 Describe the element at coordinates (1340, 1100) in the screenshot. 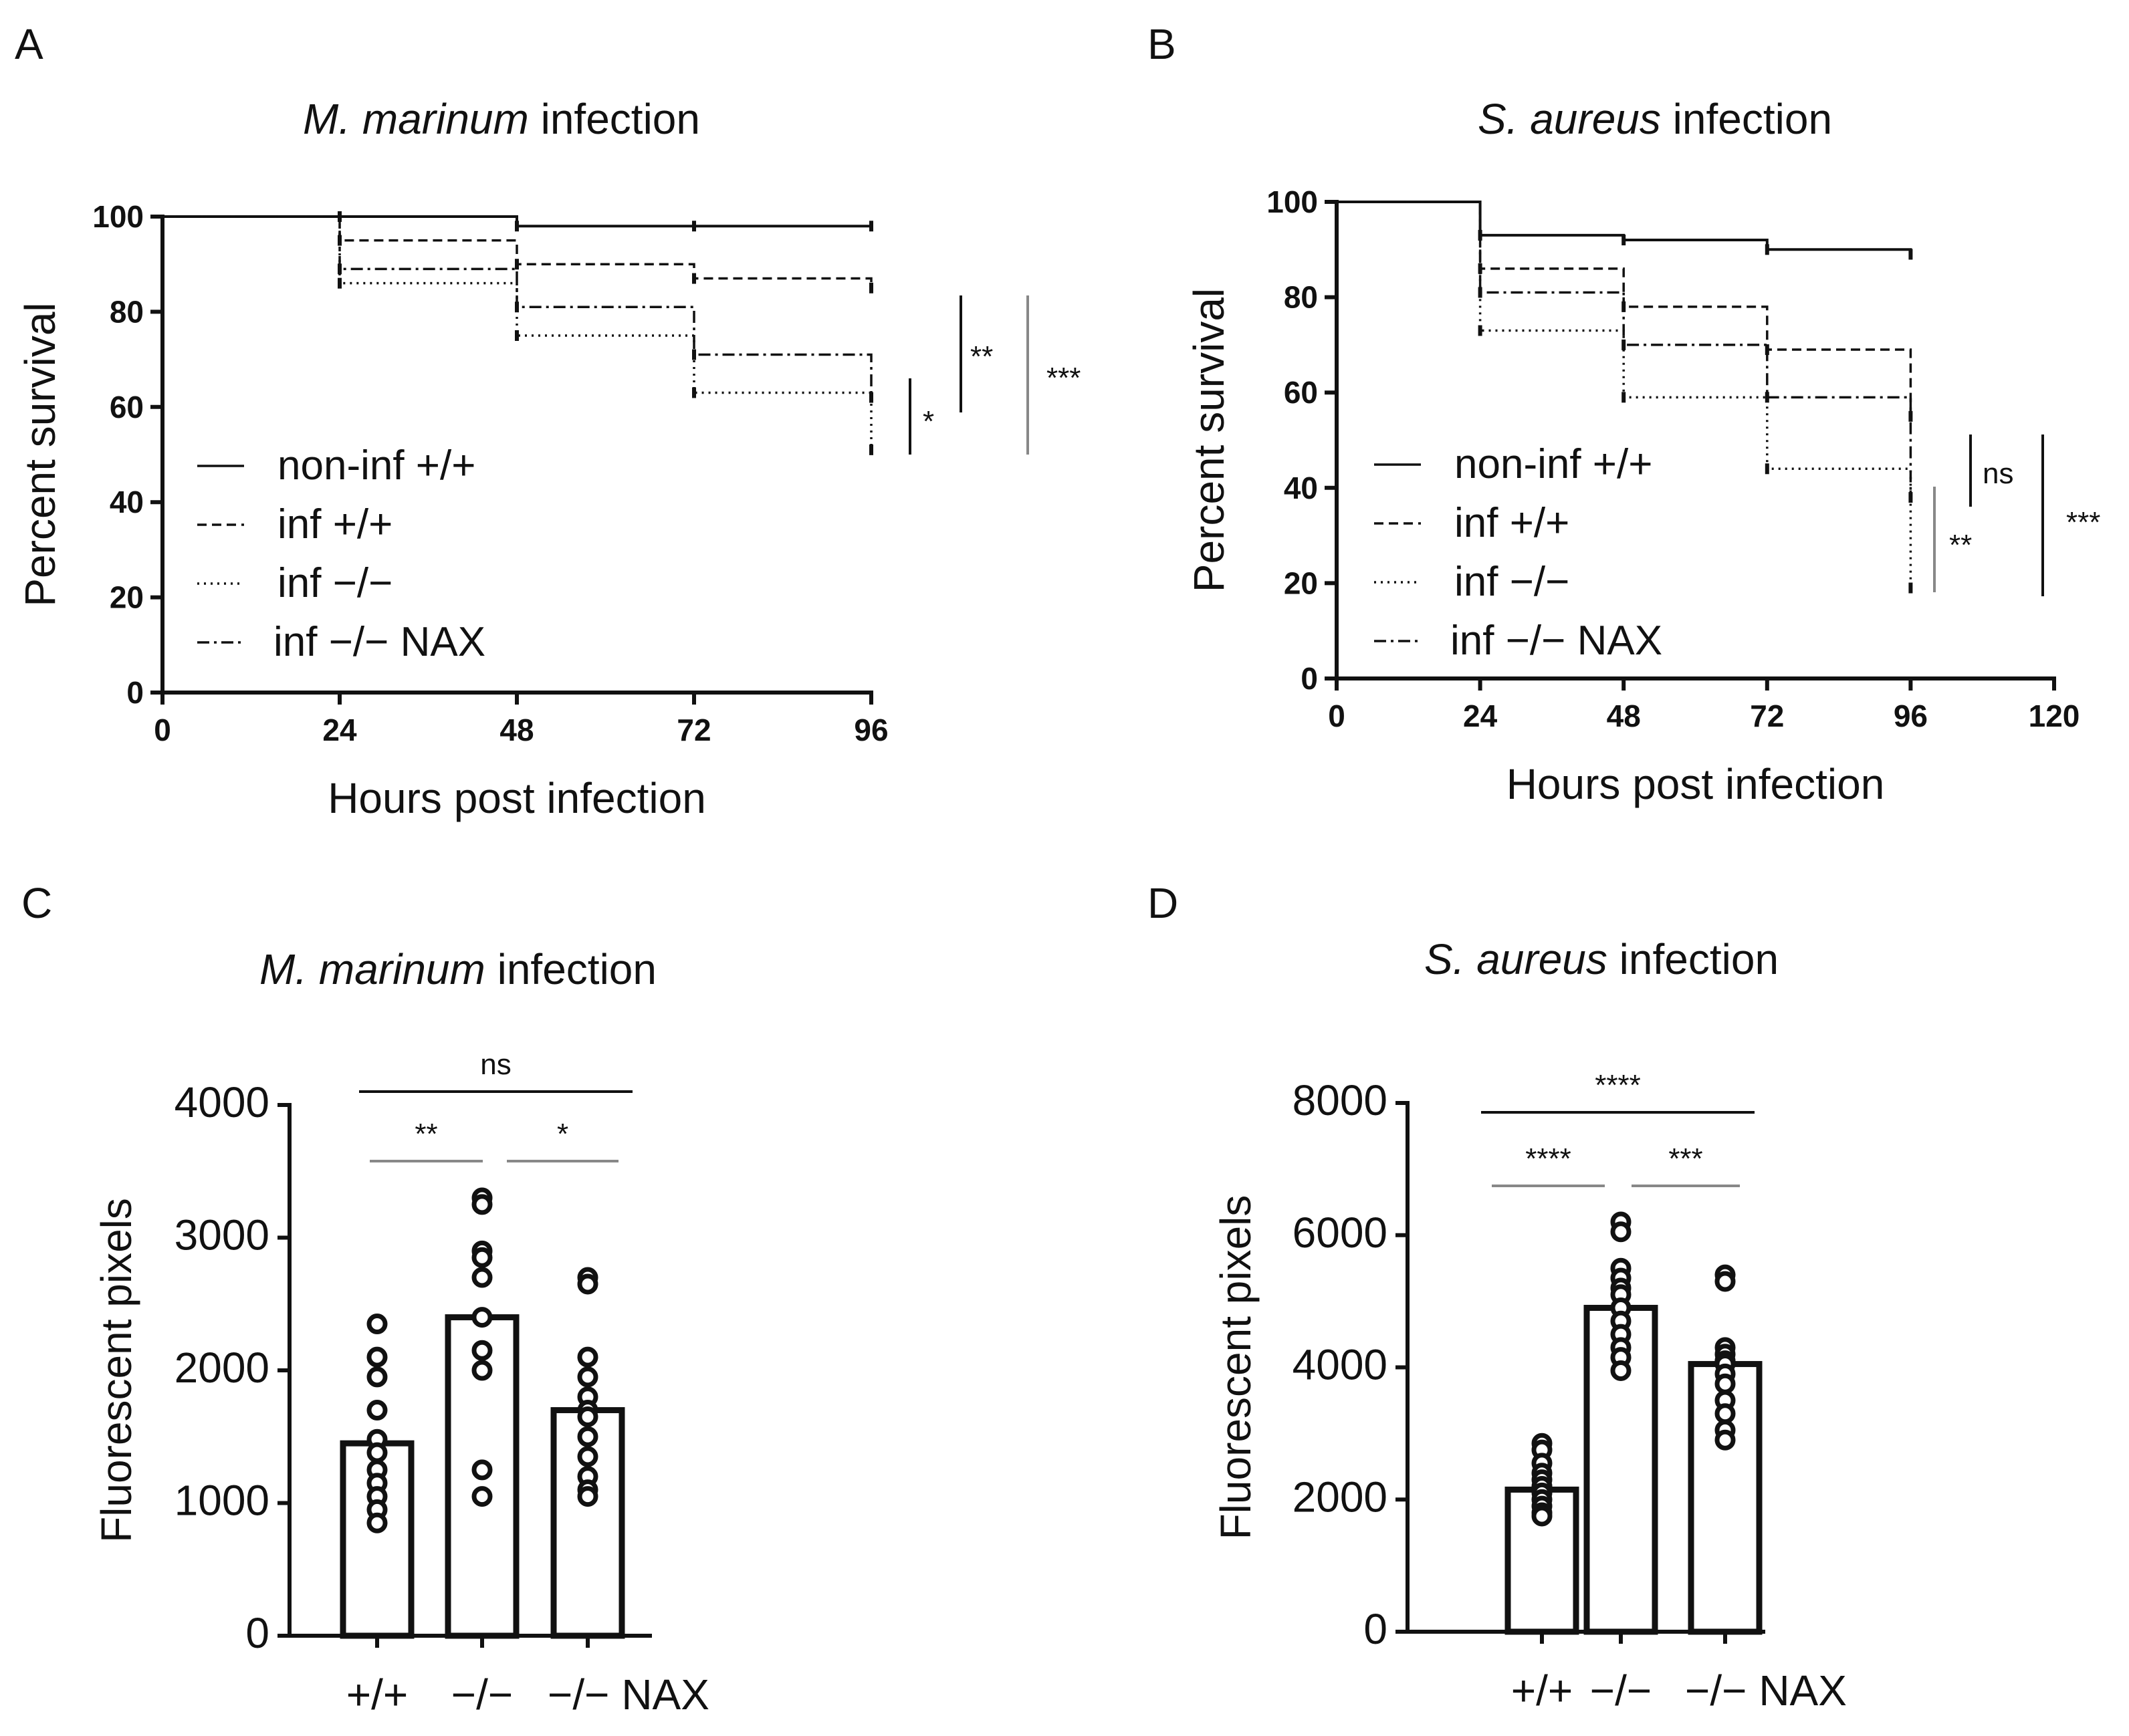

I see `y-tick-label: 8000` at that location.